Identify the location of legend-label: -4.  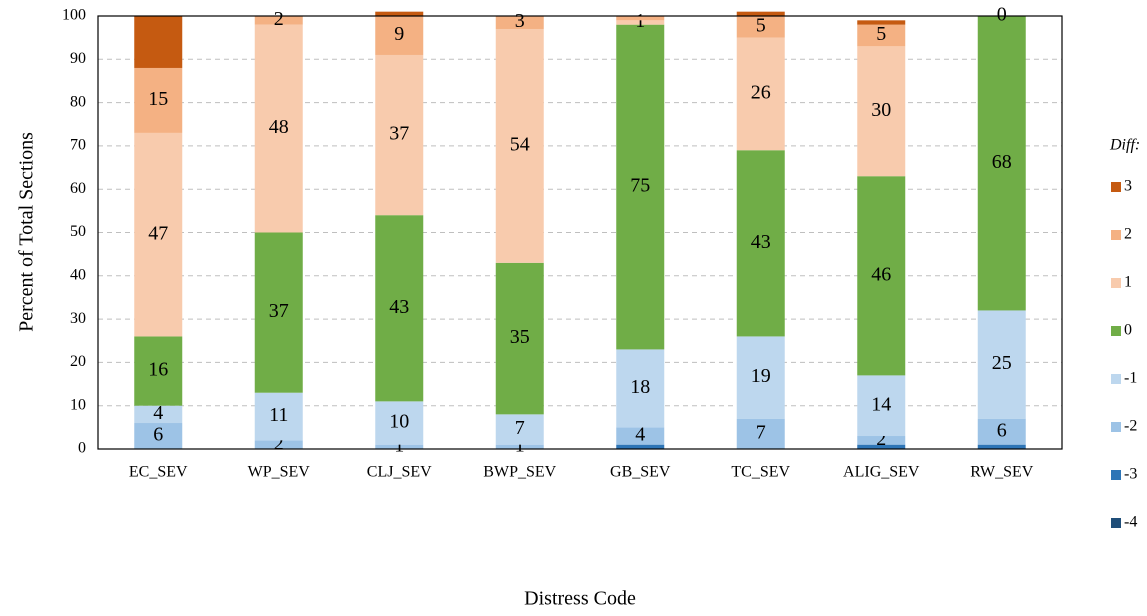
(1130, 522).